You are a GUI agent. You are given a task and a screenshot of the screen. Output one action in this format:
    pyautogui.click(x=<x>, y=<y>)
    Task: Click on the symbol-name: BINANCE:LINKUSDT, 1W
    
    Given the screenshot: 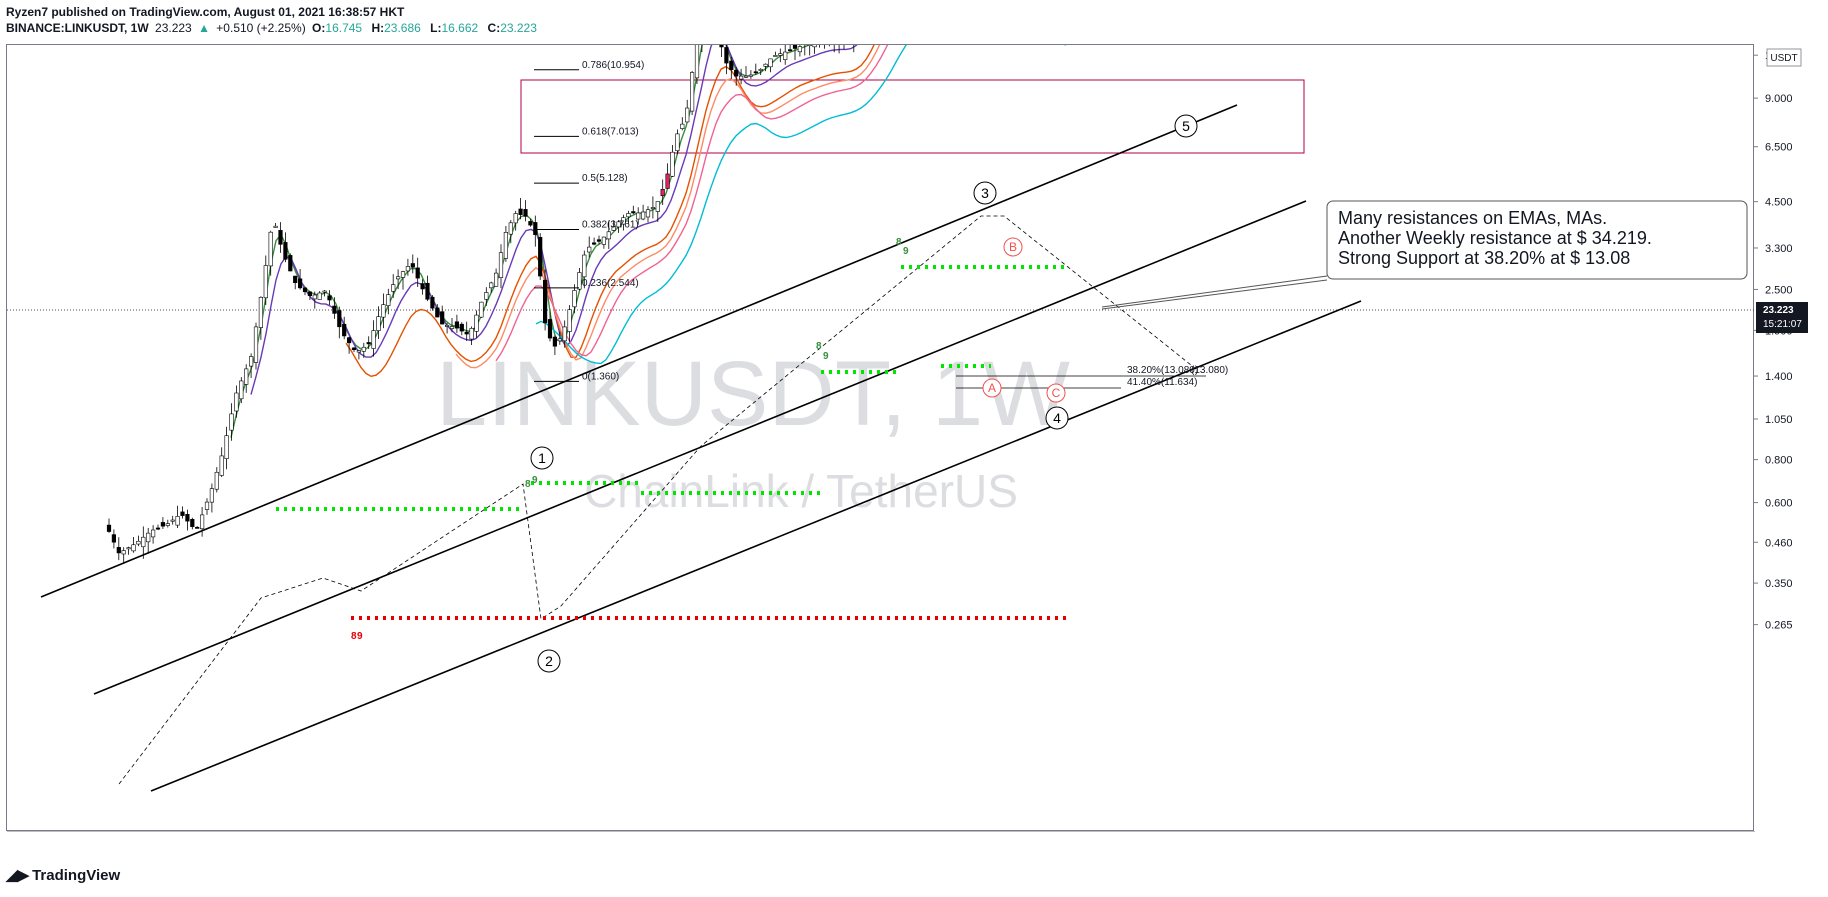 What is the action you would take?
    pyautogui.click(x=77, y=28)
    